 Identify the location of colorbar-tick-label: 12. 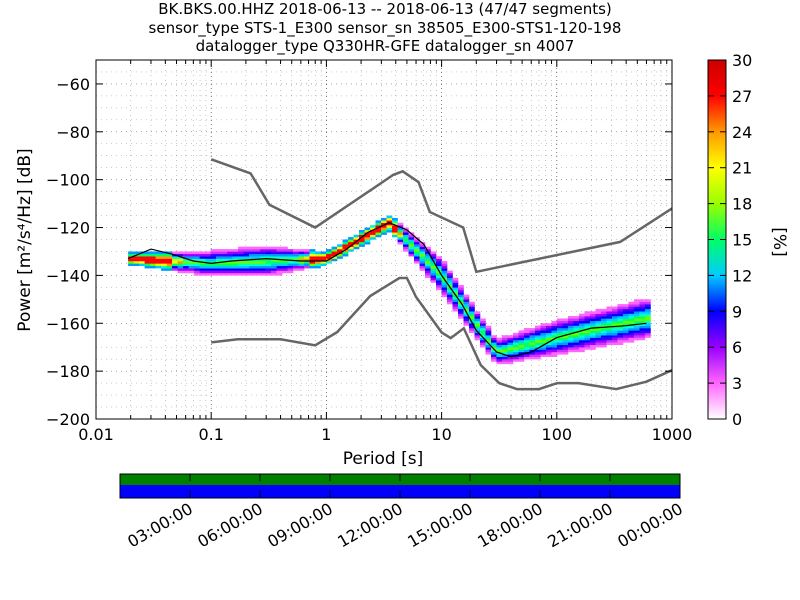
(742, 275).